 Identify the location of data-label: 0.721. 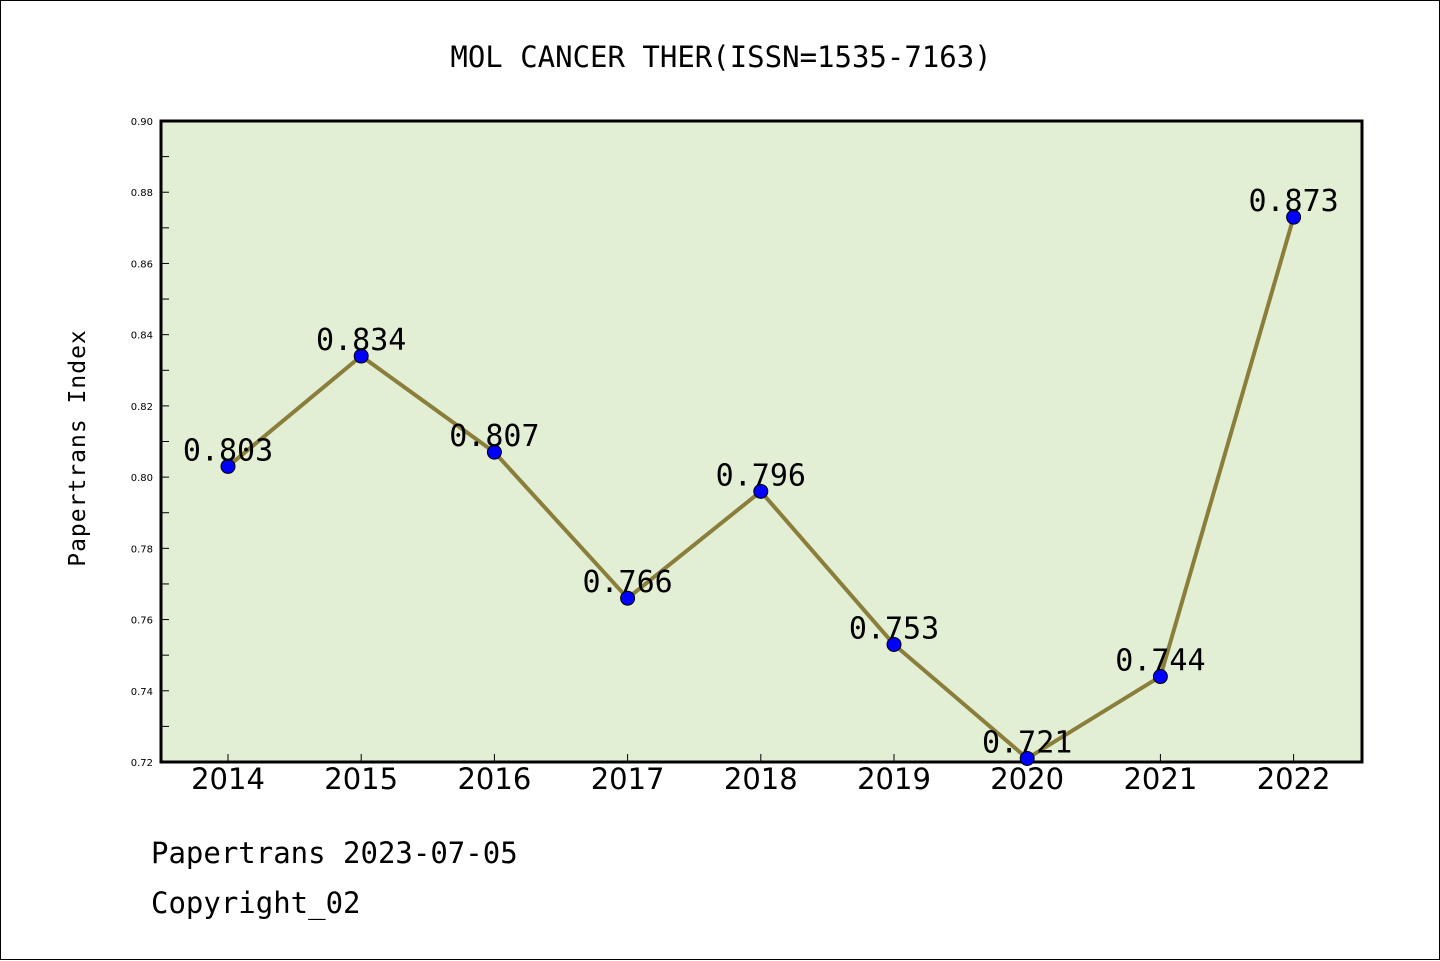
(1027, 742).